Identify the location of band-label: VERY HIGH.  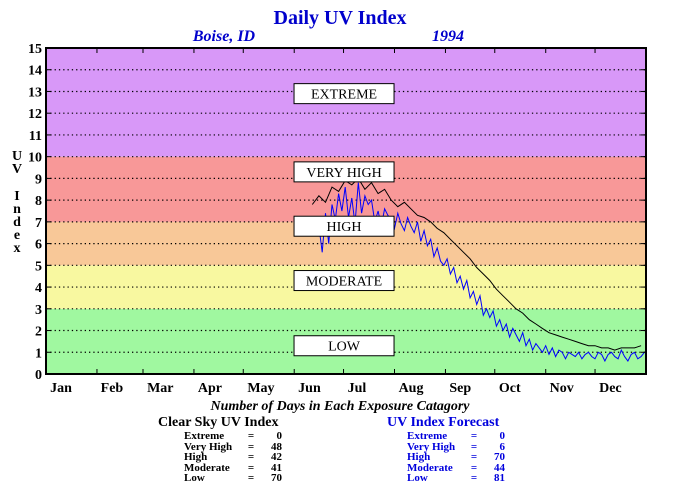
(343, 173).